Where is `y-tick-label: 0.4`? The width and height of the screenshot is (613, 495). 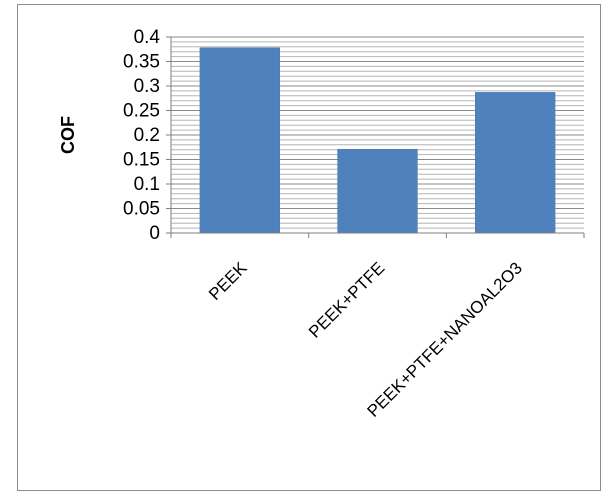 y-tick-label: 0.4 is located at coordinates (147, 37).